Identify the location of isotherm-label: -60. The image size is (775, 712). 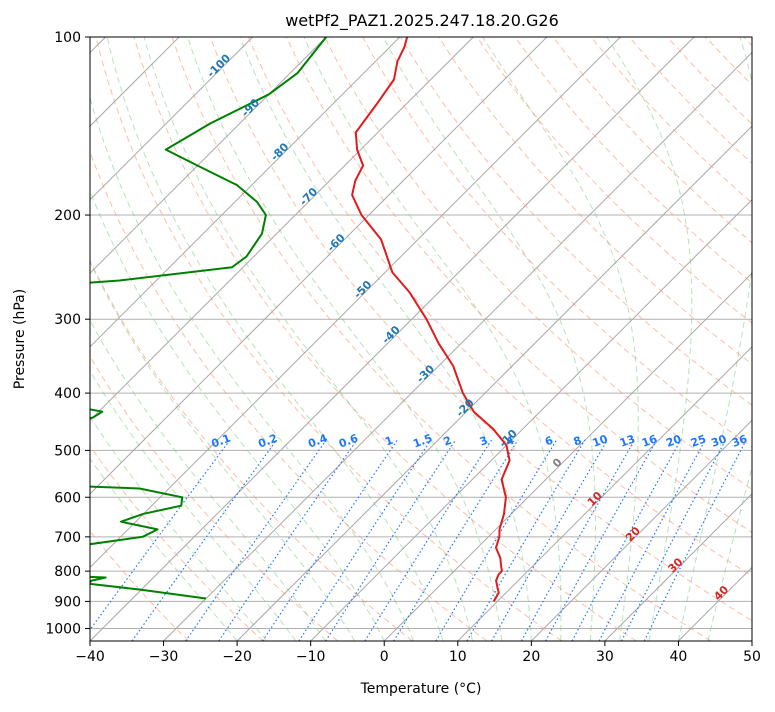
(336, 242).